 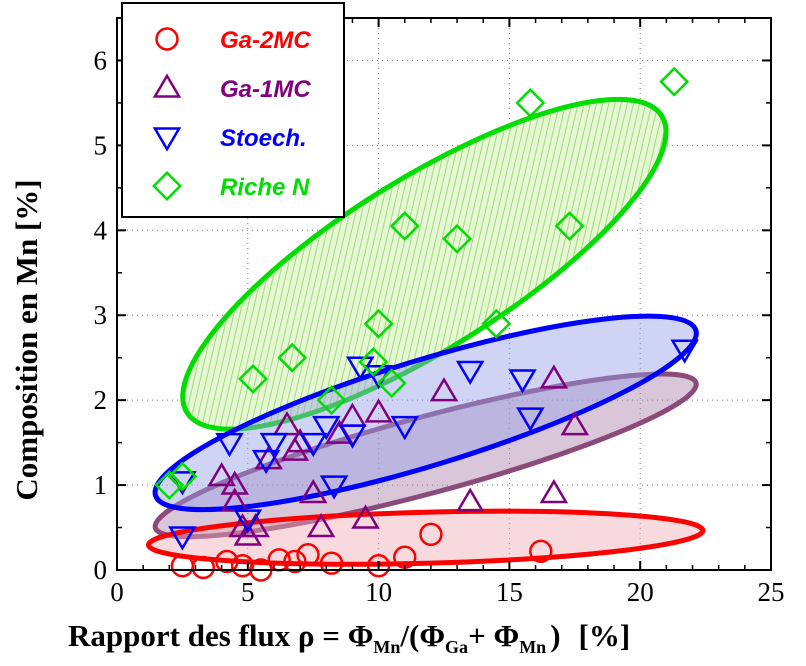 I want to click on ellipse-ga-2mc, so click(x=425, y=537).